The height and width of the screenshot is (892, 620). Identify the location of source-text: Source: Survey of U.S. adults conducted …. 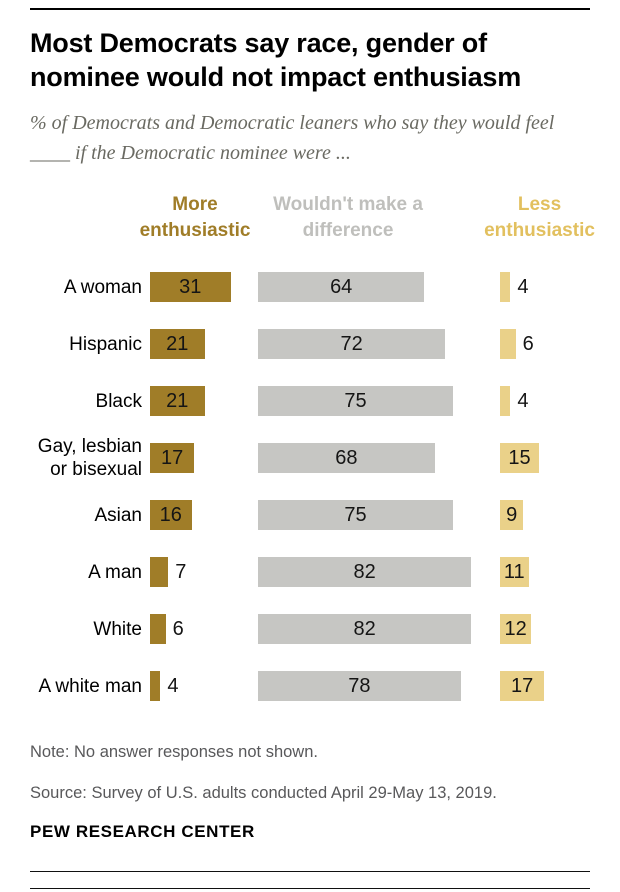
(263, 793).